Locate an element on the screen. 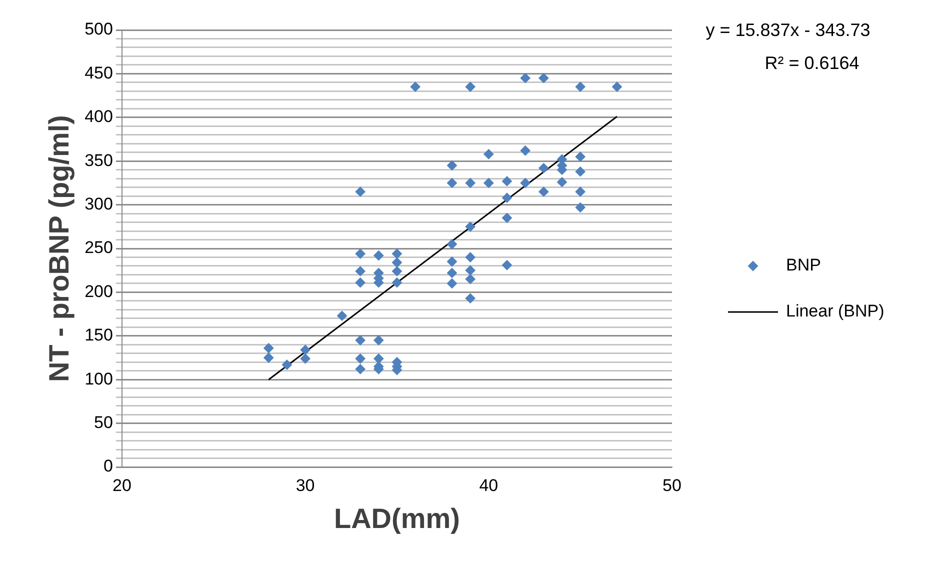  y-tick-label: 100 is located at coordinates (98, 378).